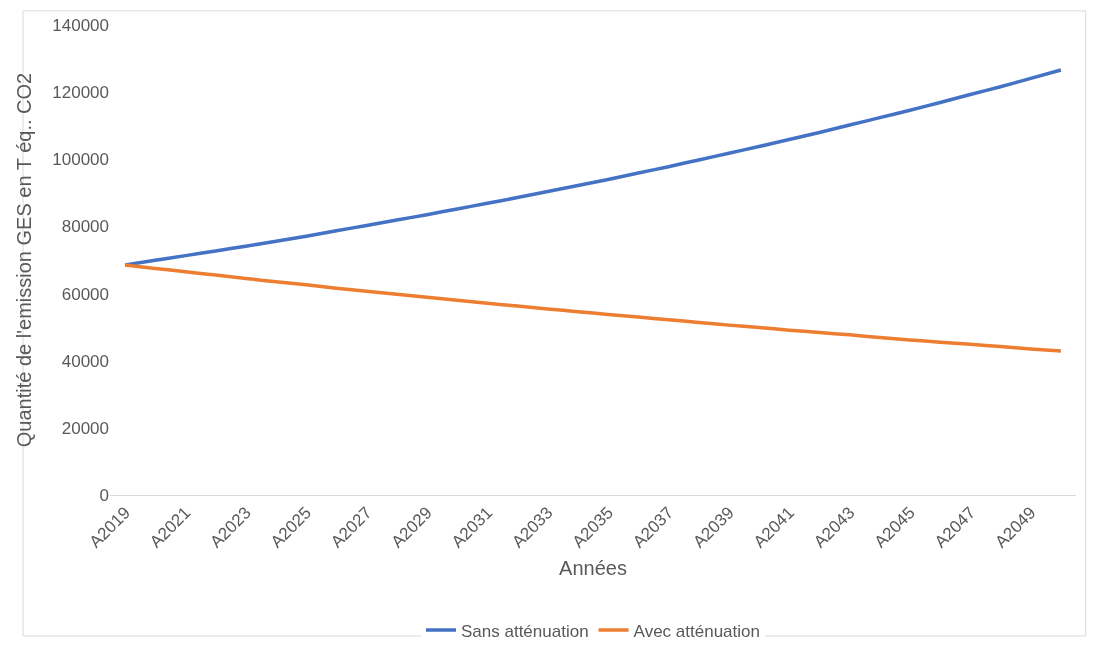 This screenshot has width=1096, height=661. I want to click on y-tick-label: 80000, so click(85, 227).